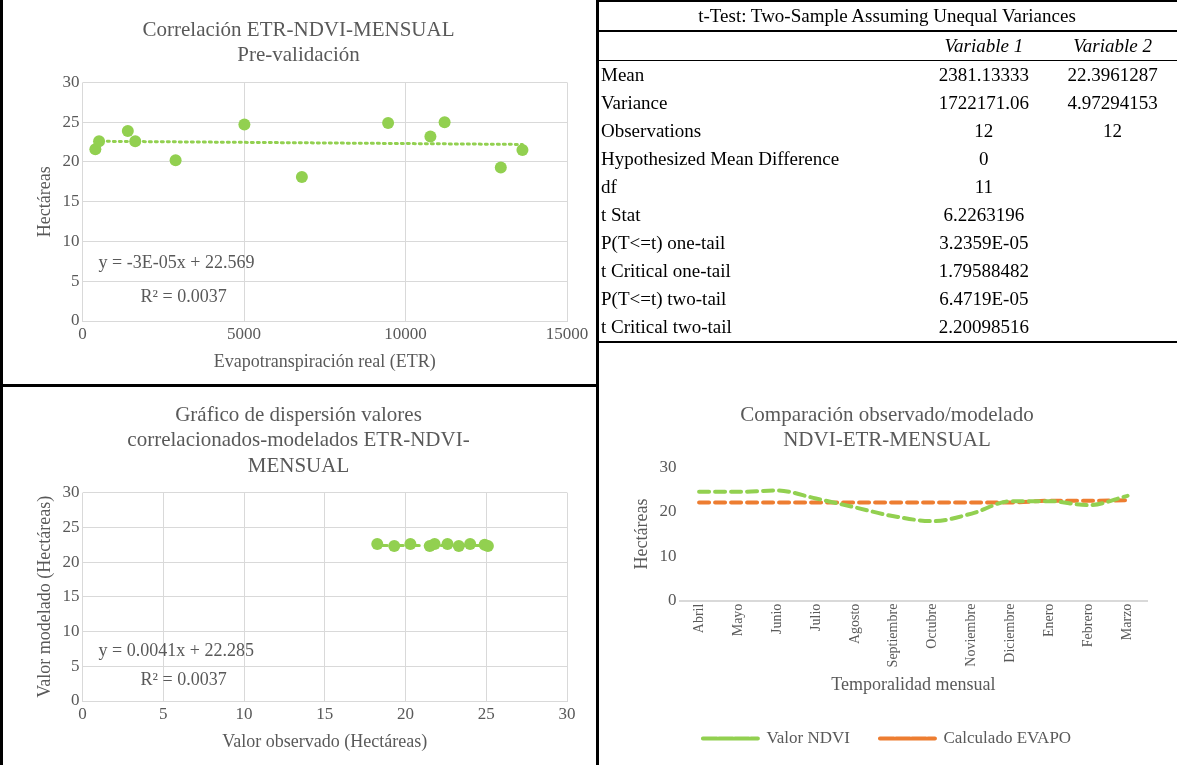 This screenshot has height=765, width=1177. I want to click on x-tick-label: Junio, so click(776, 618).